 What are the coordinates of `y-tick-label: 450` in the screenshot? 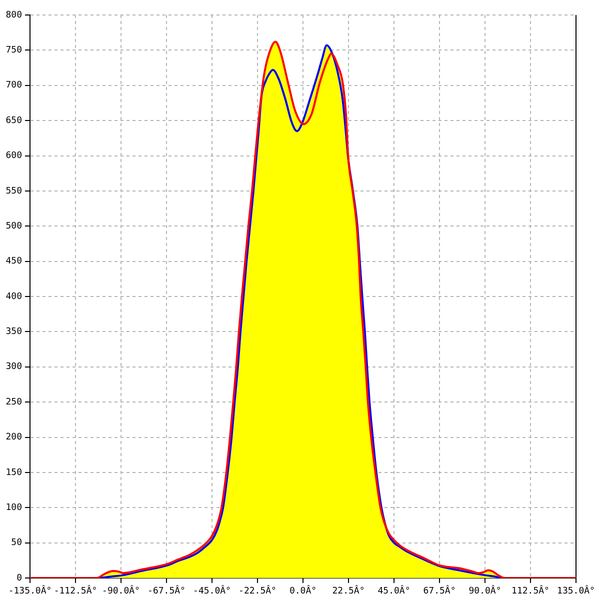 It's located at (14, 261).